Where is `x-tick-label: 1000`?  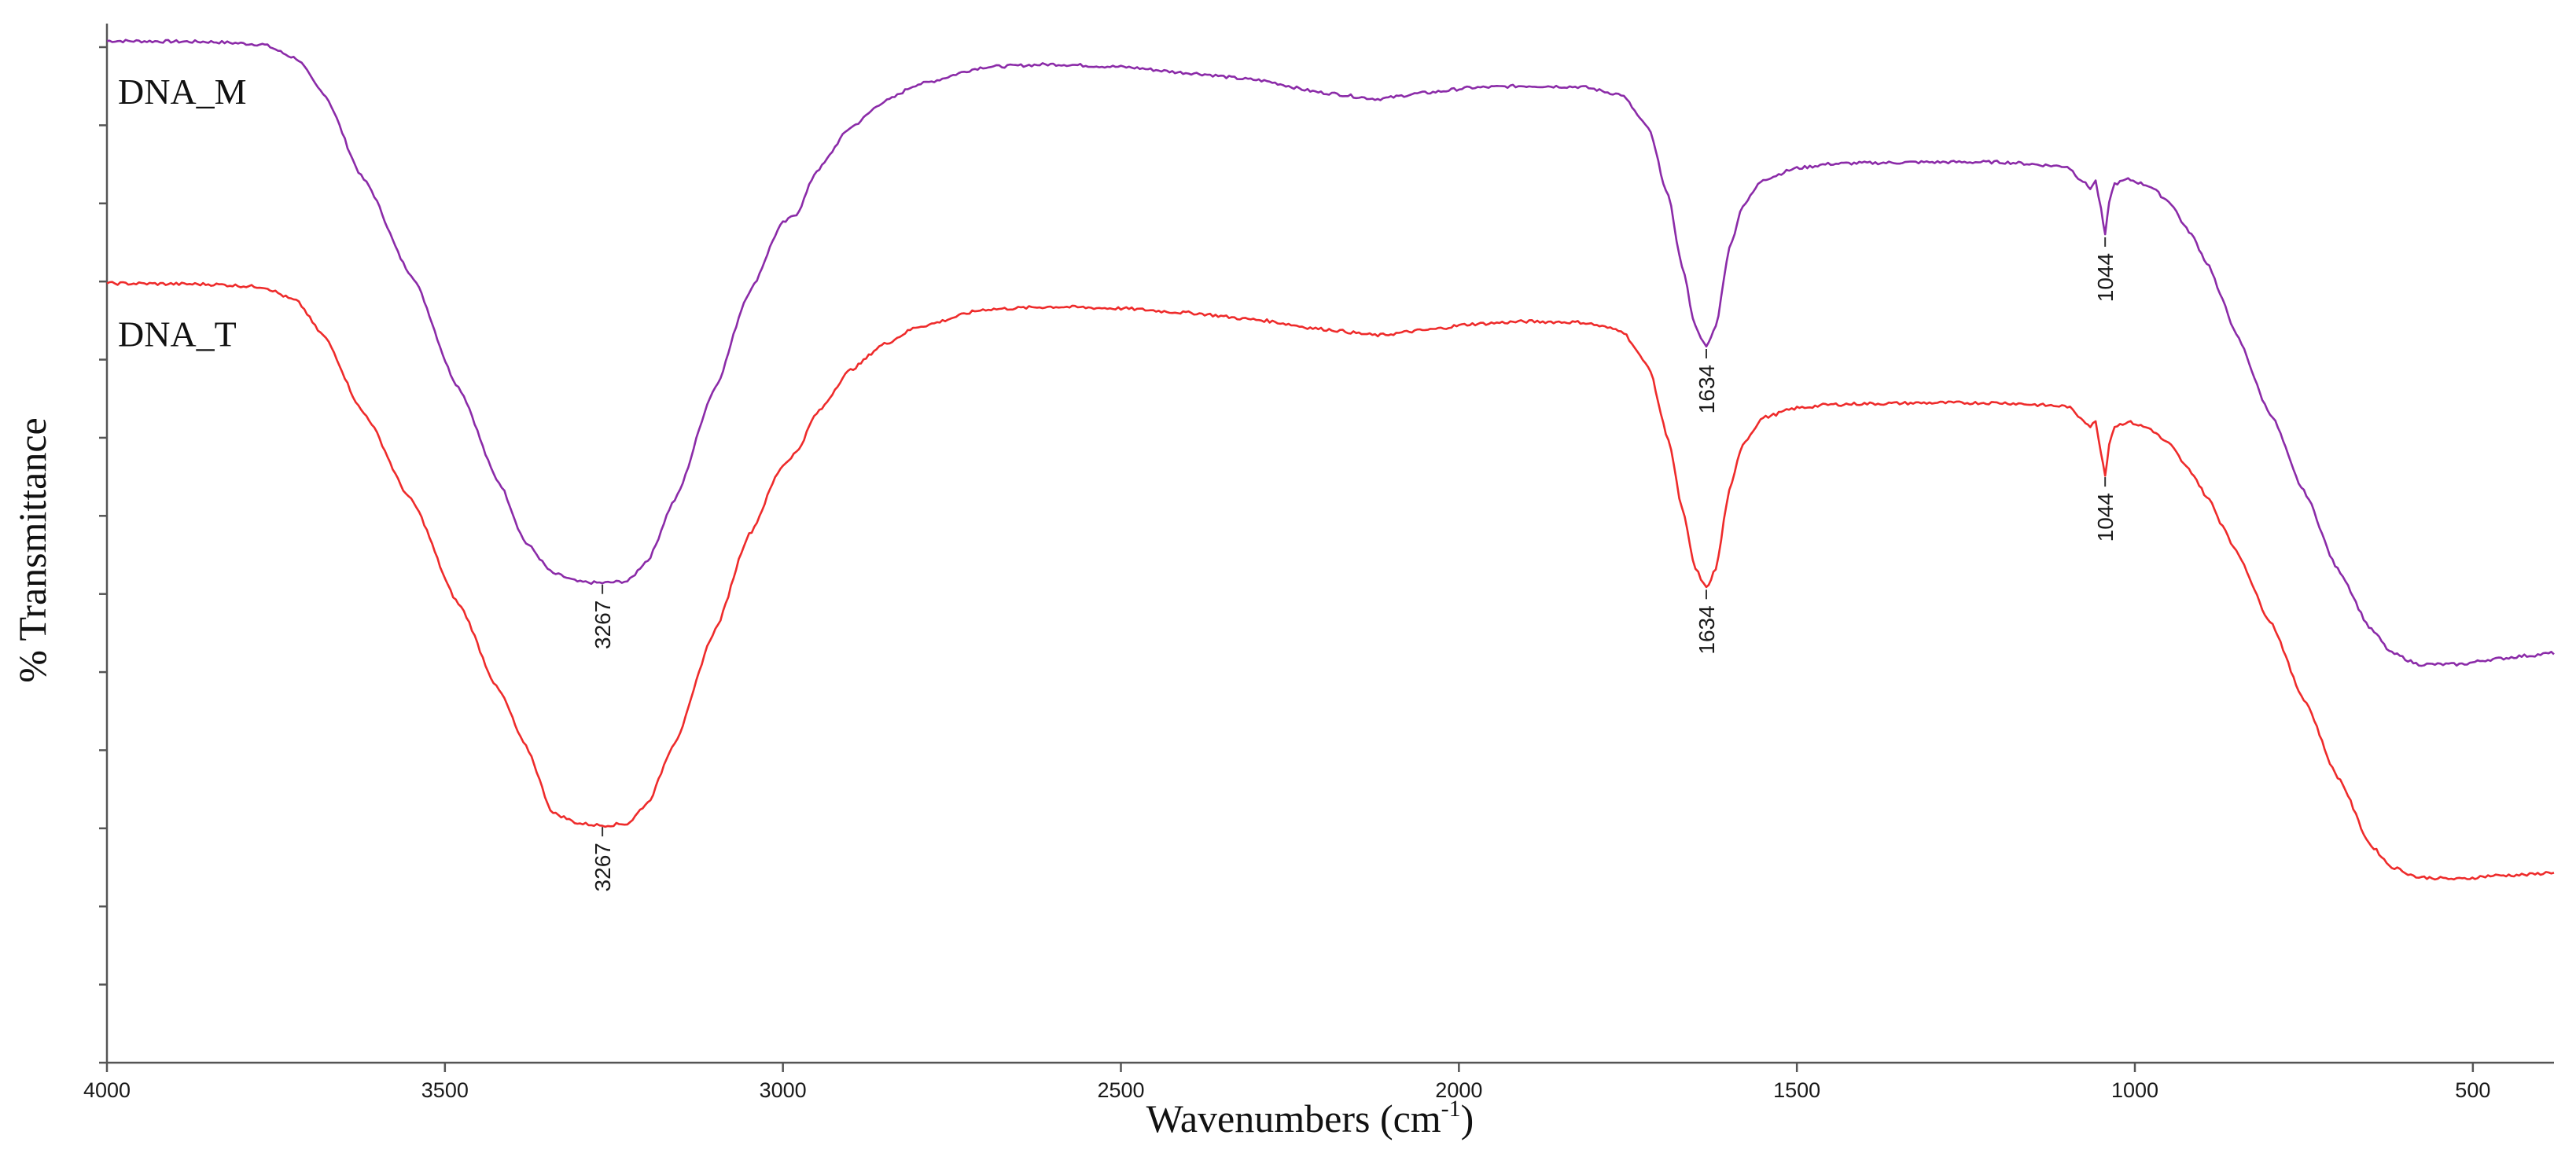
x-tick-label: 1000 is located at coordinates (2134, 1090).